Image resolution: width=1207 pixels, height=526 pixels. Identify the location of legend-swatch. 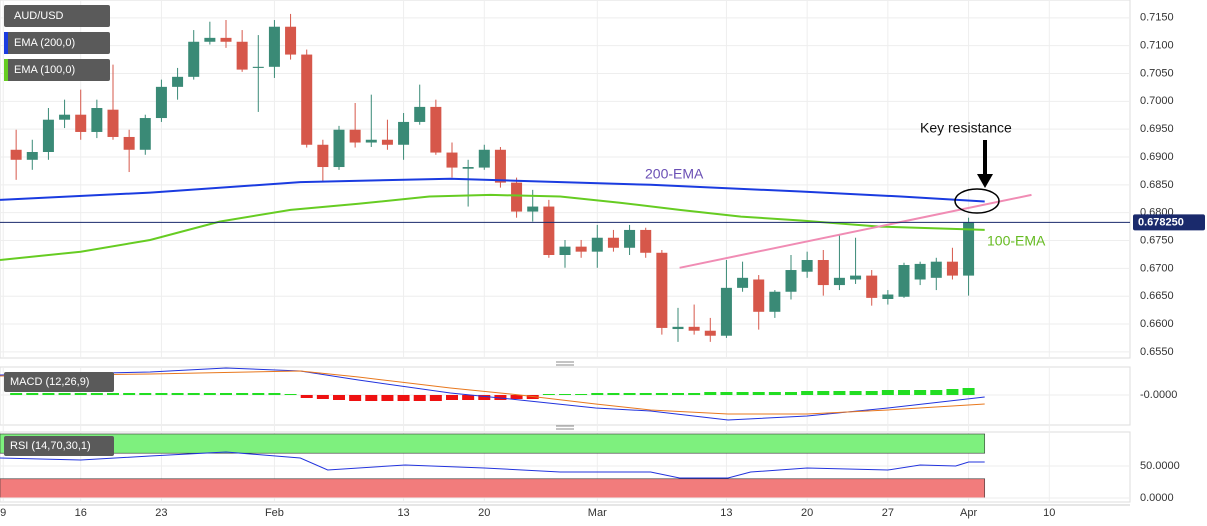
(6, 70).